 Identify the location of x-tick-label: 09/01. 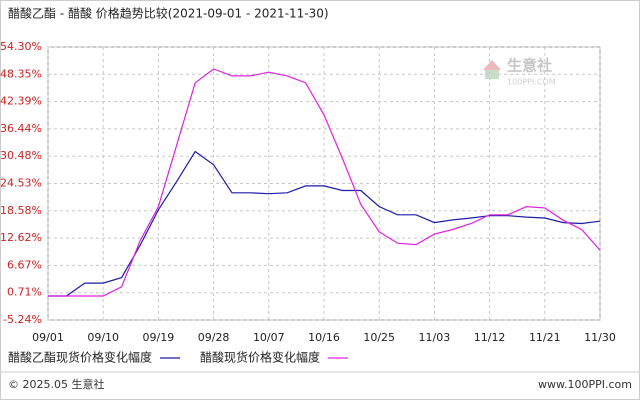
(48, 337).